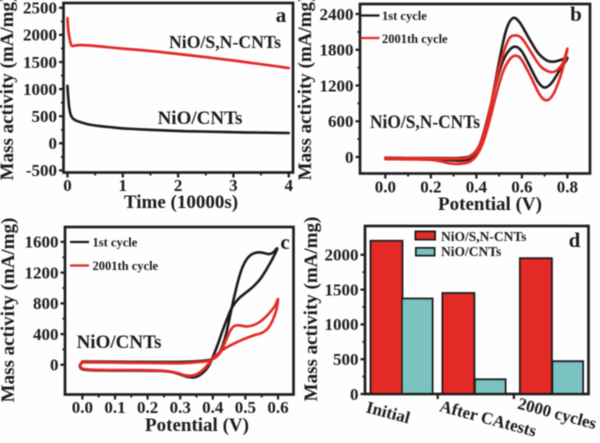  I want to click on svg-text: Time (10000s), so click(181, 202).